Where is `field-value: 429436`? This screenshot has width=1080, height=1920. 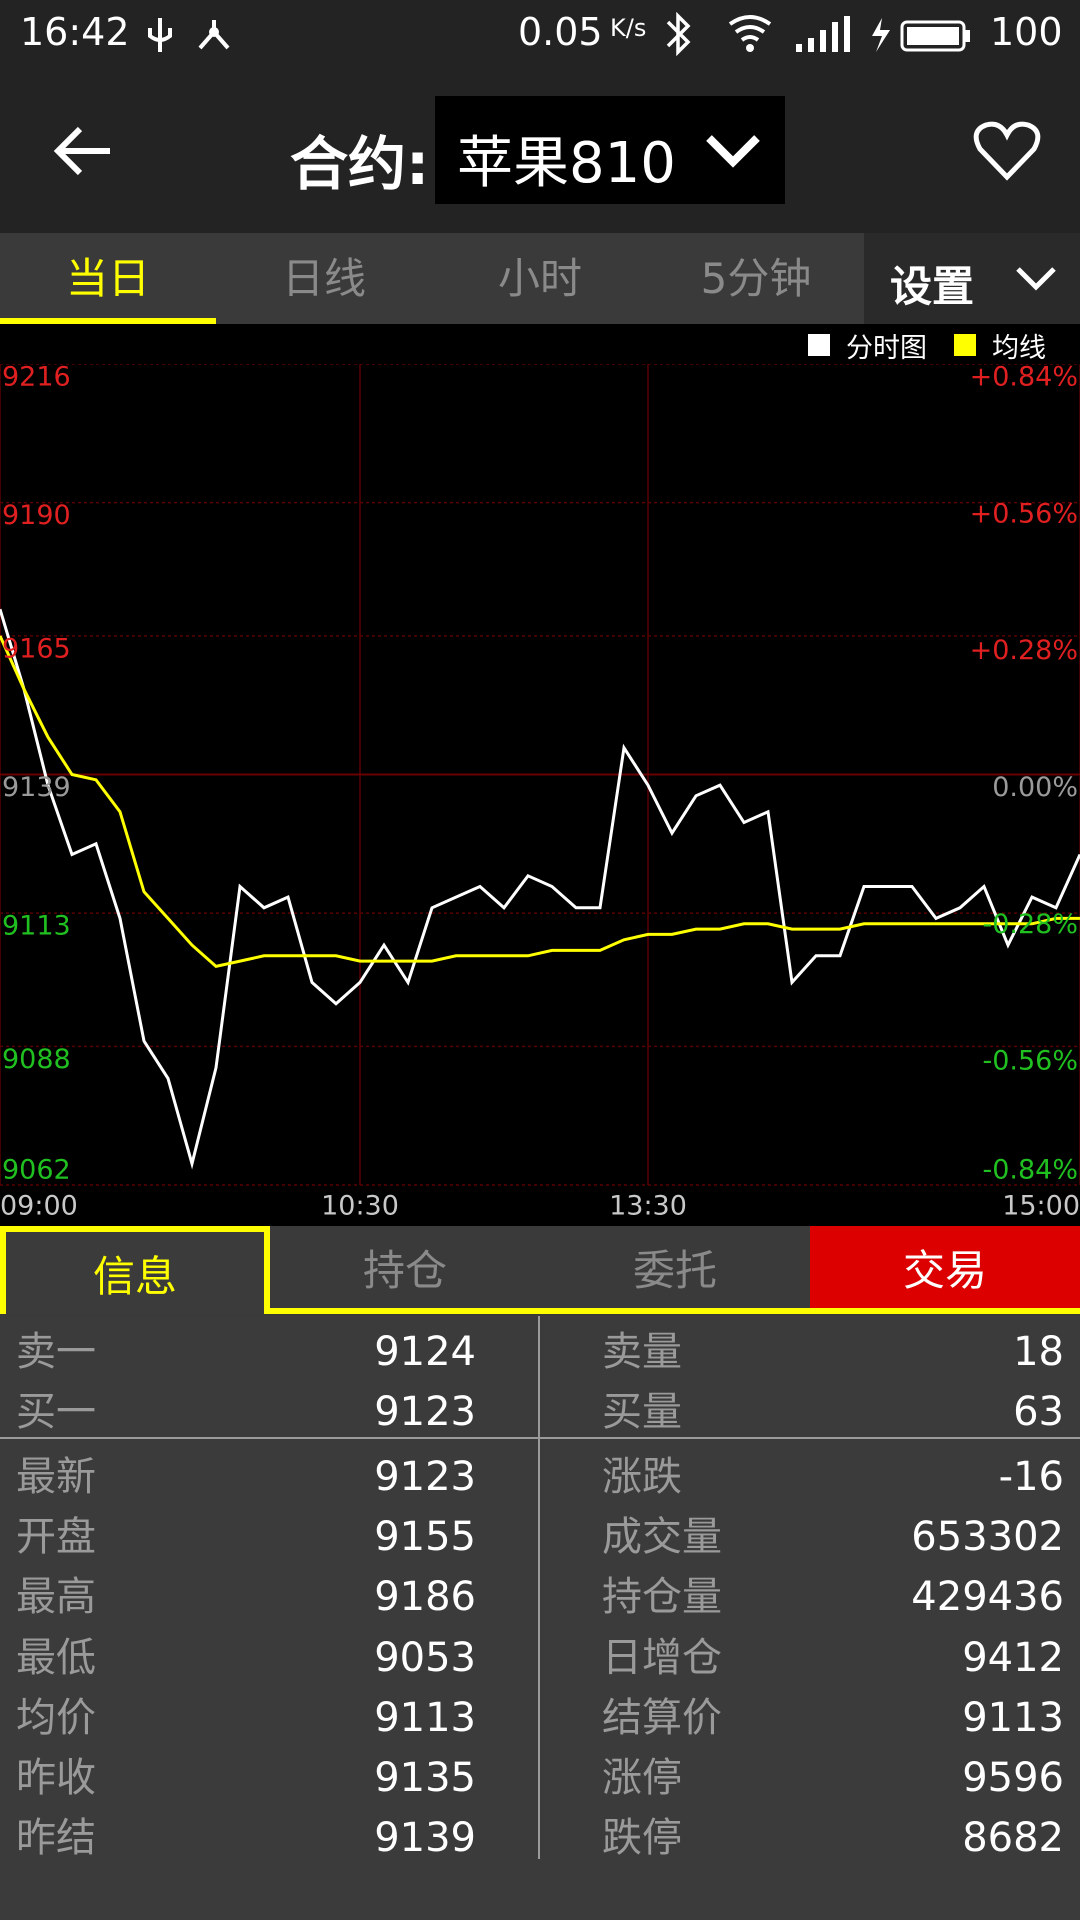
field-value: 429436 is located at coordinates (987, 1597).